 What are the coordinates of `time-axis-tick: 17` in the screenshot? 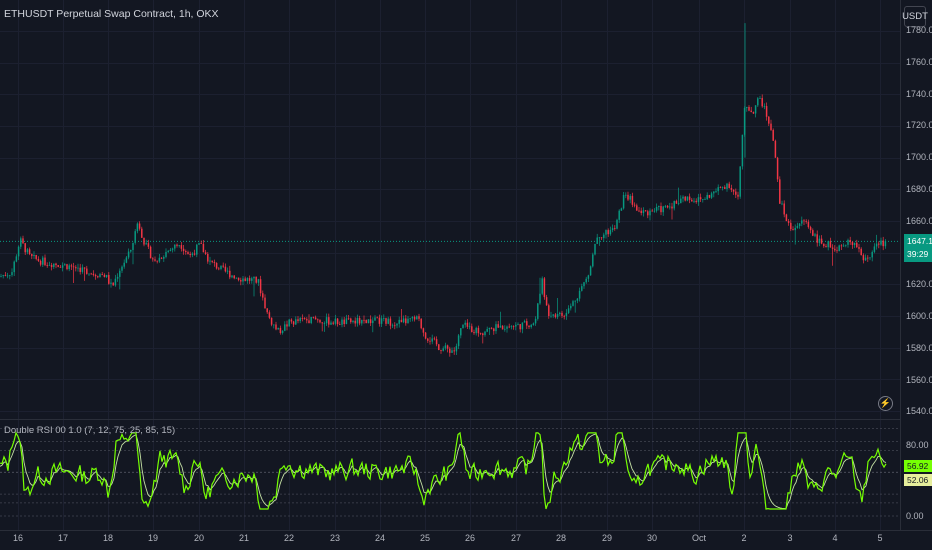 It's located at (63, 538).